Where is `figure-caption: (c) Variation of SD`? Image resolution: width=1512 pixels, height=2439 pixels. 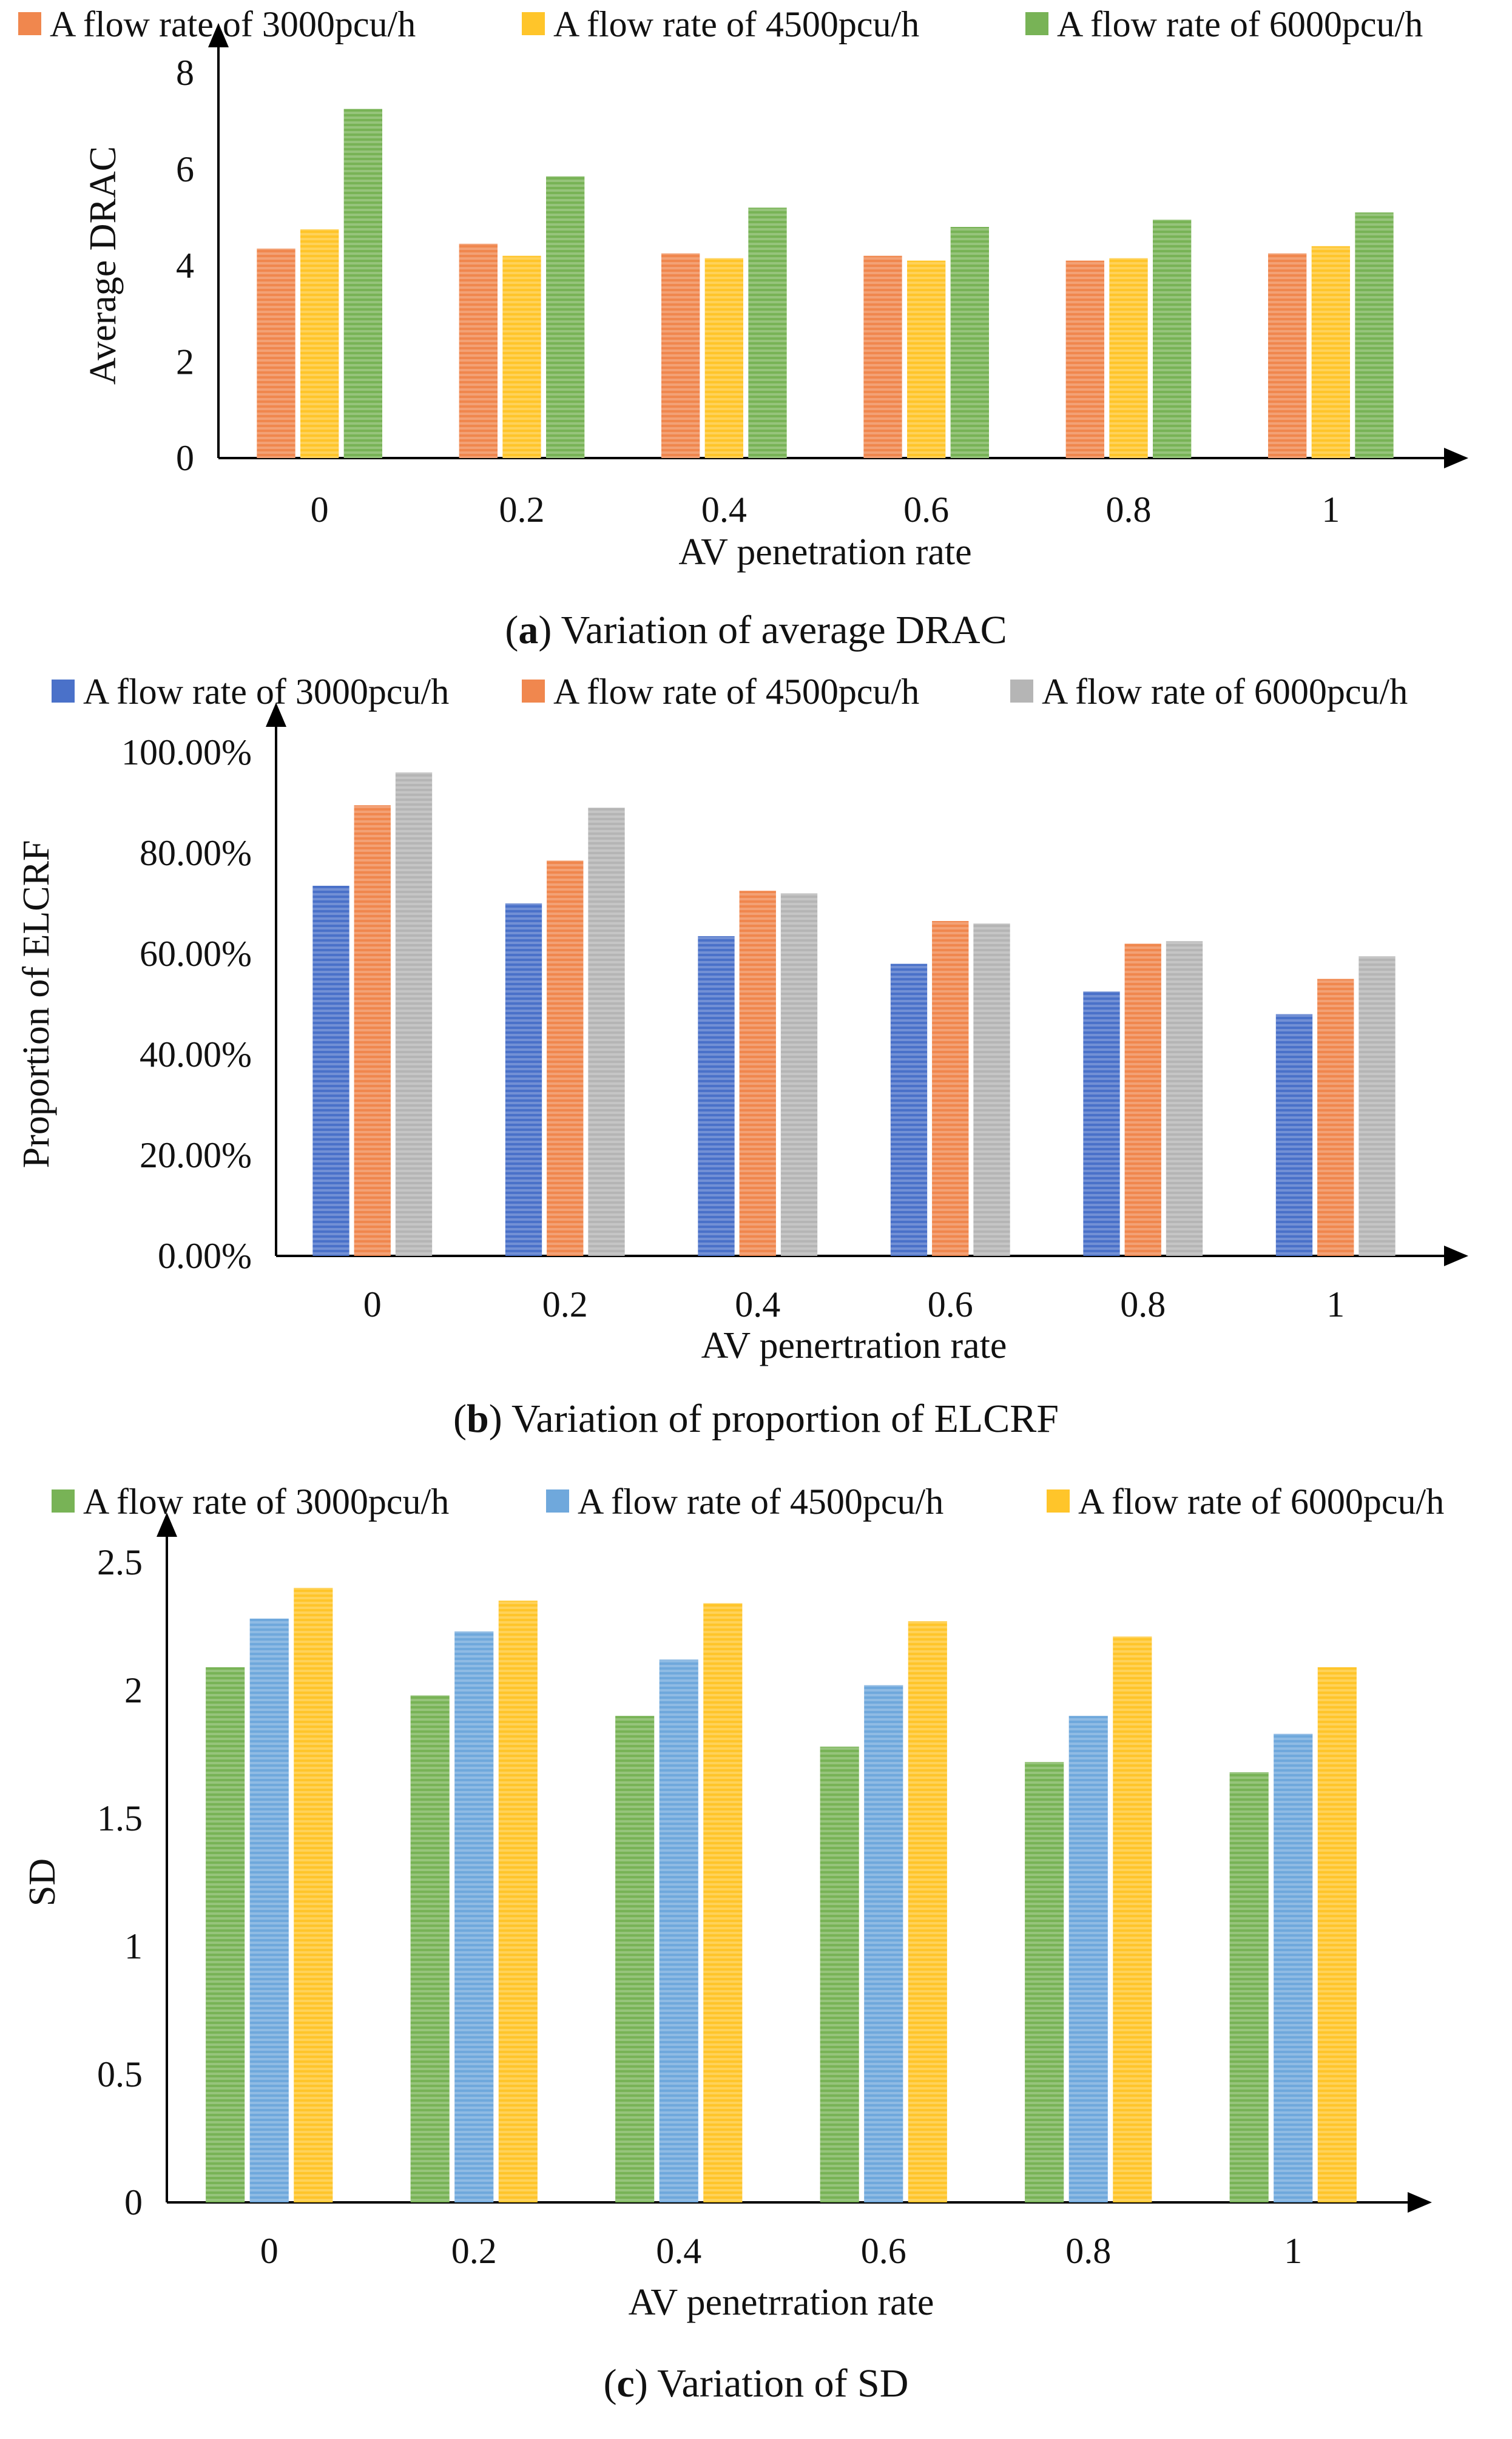 figure-caption: (c) Variation of SD is located at coordinates (757, 2383).